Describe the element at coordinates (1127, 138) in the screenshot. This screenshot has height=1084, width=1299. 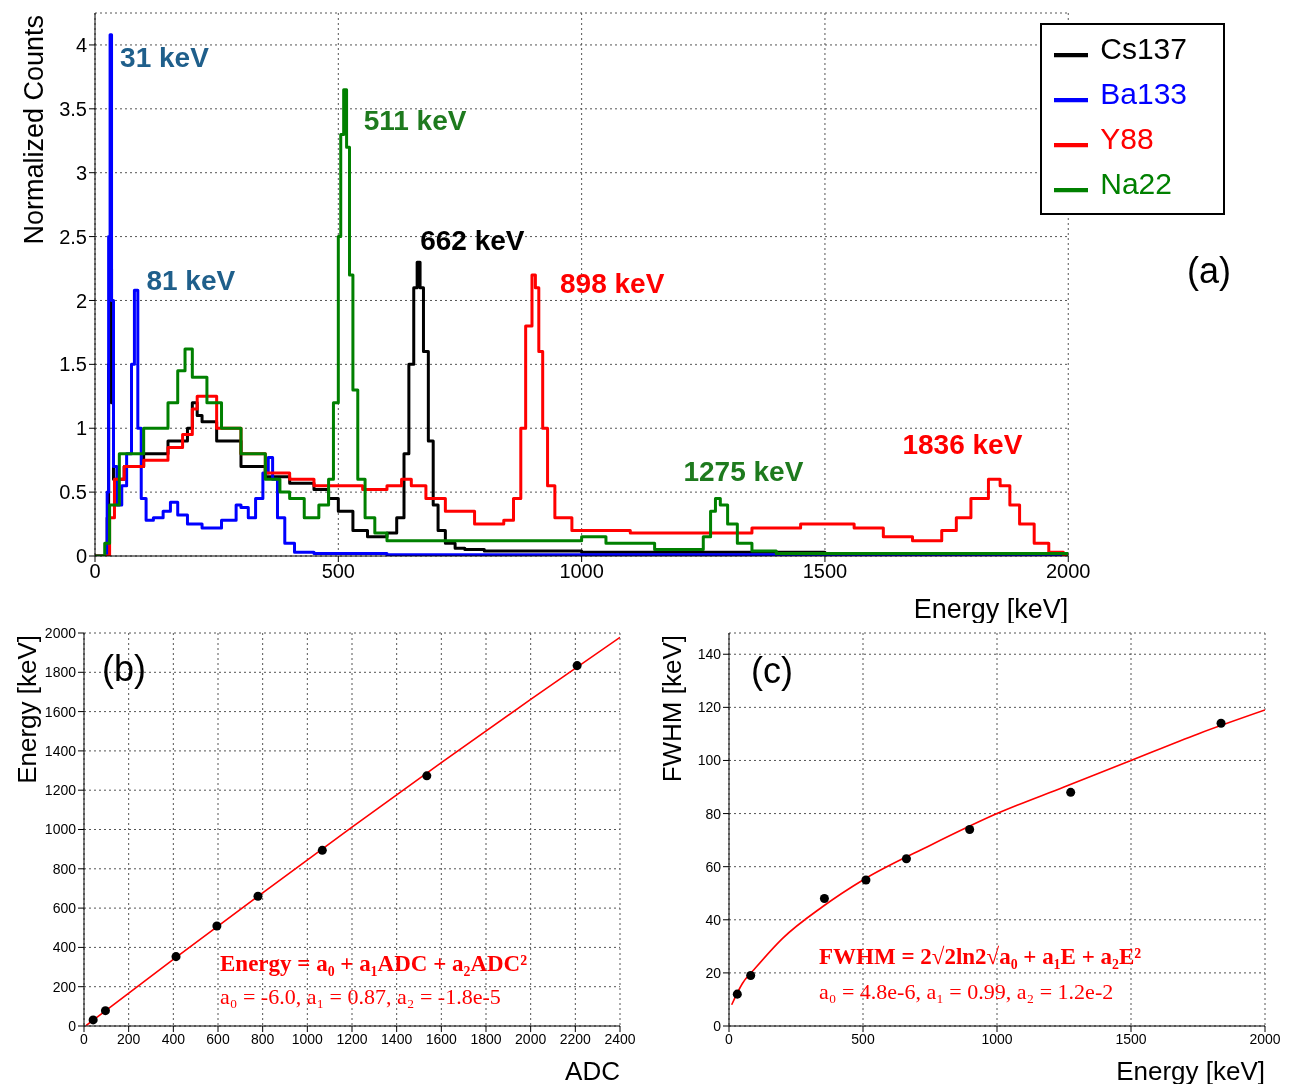
I see `legend-label: Y88` at that location.